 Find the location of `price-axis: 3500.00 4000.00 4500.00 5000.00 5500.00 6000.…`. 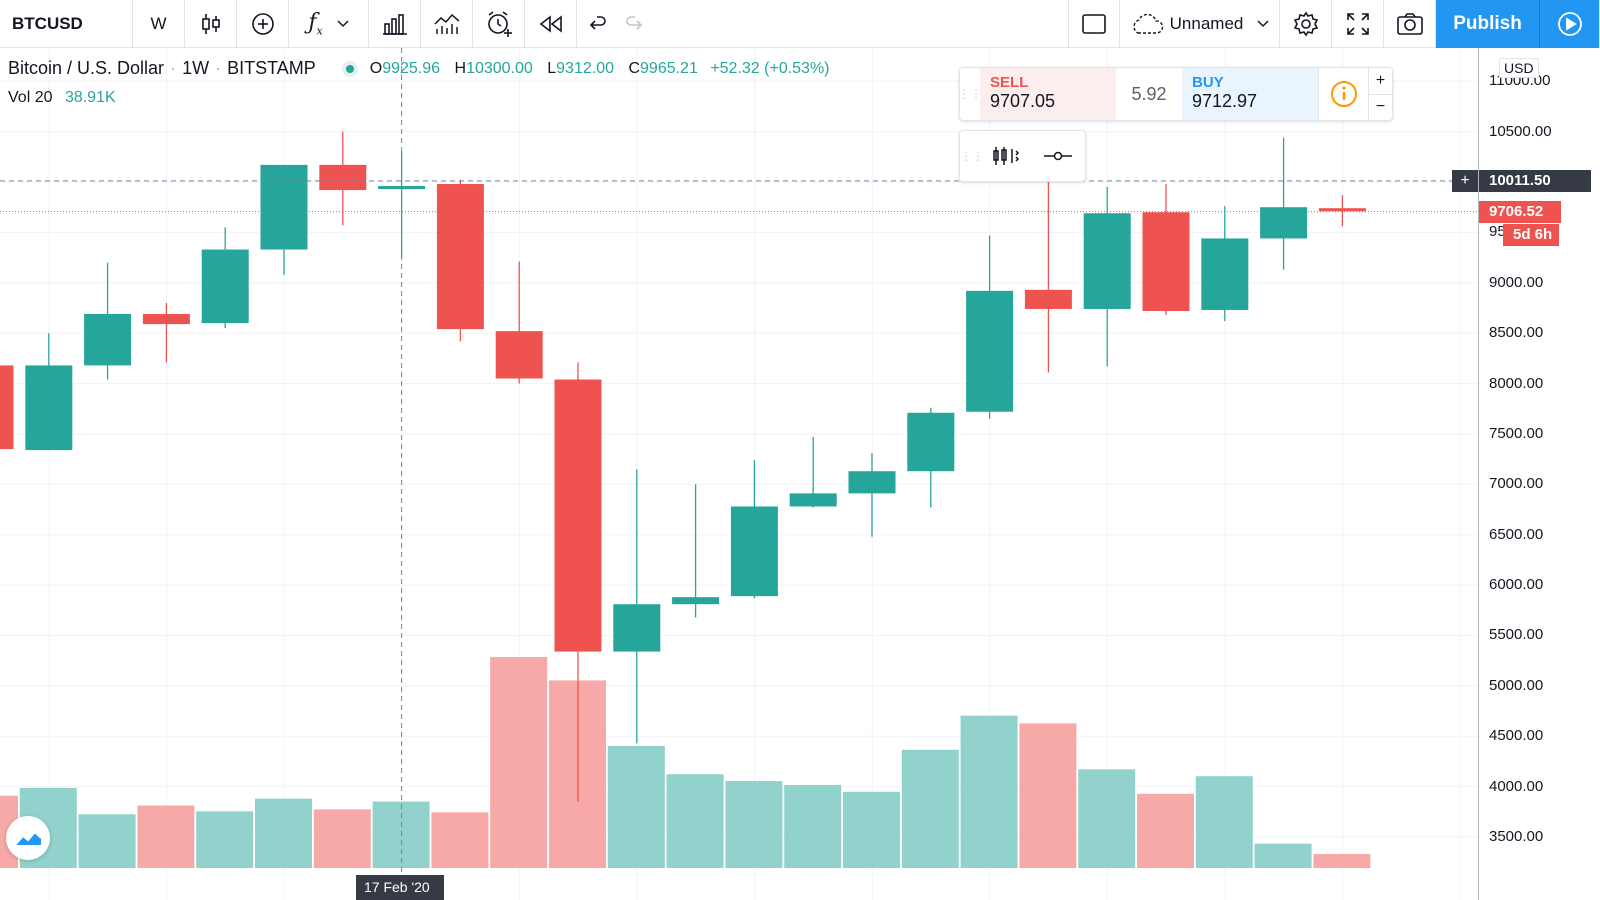

price-axis: 3500.00 4000.00 4500.00 5000.00 5500.00 6000.… is located at coordinates (1539, 474).